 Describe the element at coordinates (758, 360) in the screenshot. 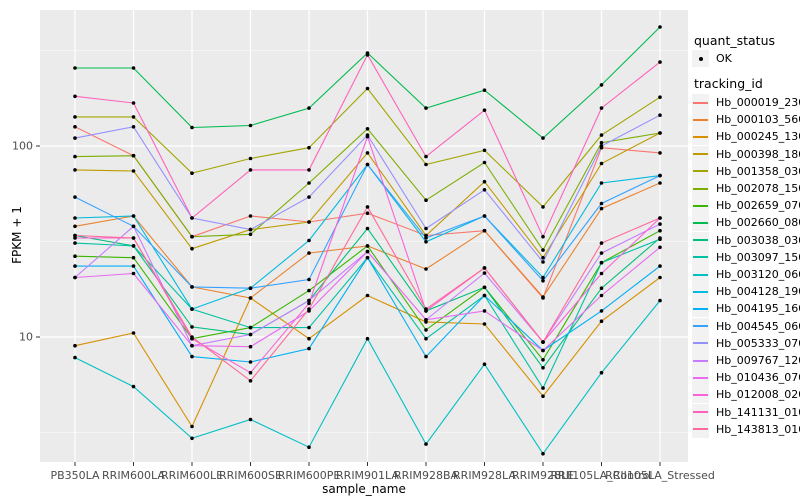

I see `legend-label: Hb_009767_120` at that location.